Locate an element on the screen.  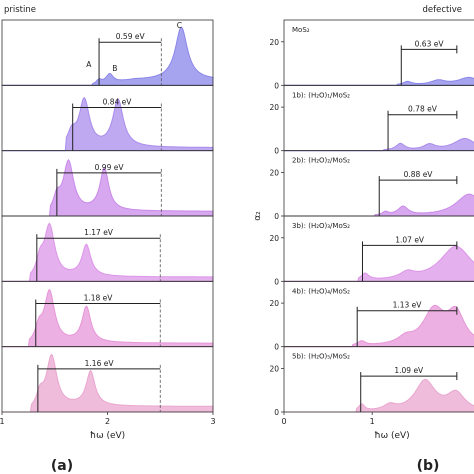
peak-label-b: B is located at coordinates (114, 68).